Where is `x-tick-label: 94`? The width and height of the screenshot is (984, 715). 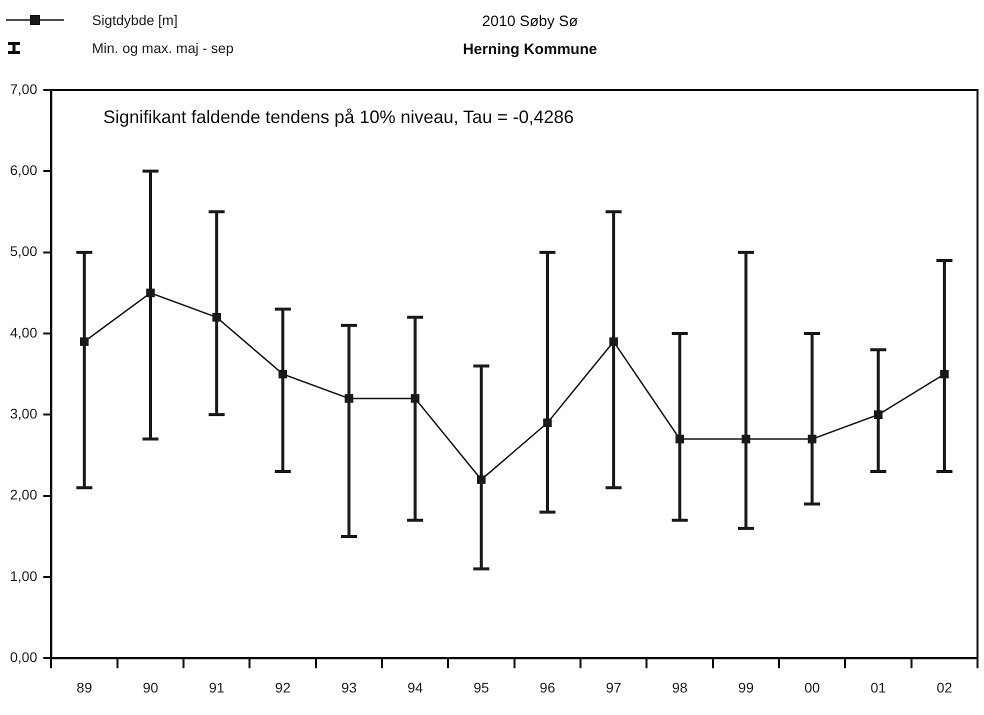
x-tick-label: 94 is located at coordinates (415, 687).